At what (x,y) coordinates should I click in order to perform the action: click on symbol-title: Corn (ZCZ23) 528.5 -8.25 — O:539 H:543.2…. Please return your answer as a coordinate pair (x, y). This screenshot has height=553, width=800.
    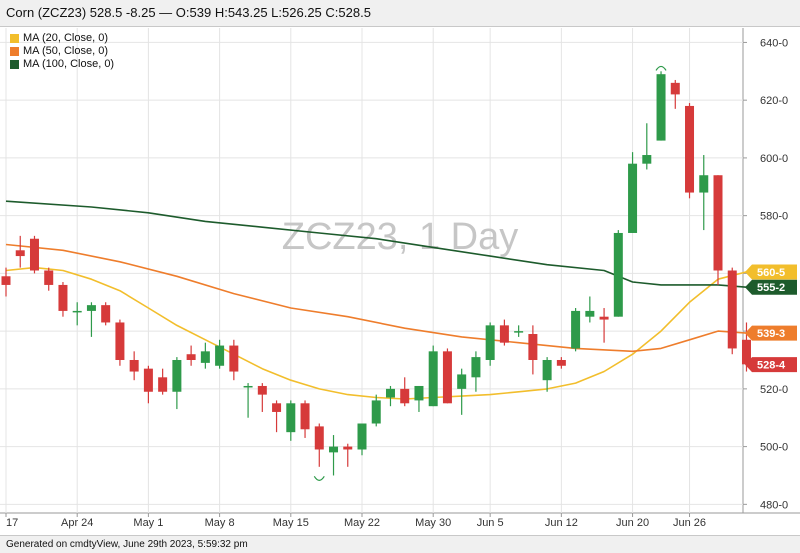
    Looking at the image, I should click on (188, 12).